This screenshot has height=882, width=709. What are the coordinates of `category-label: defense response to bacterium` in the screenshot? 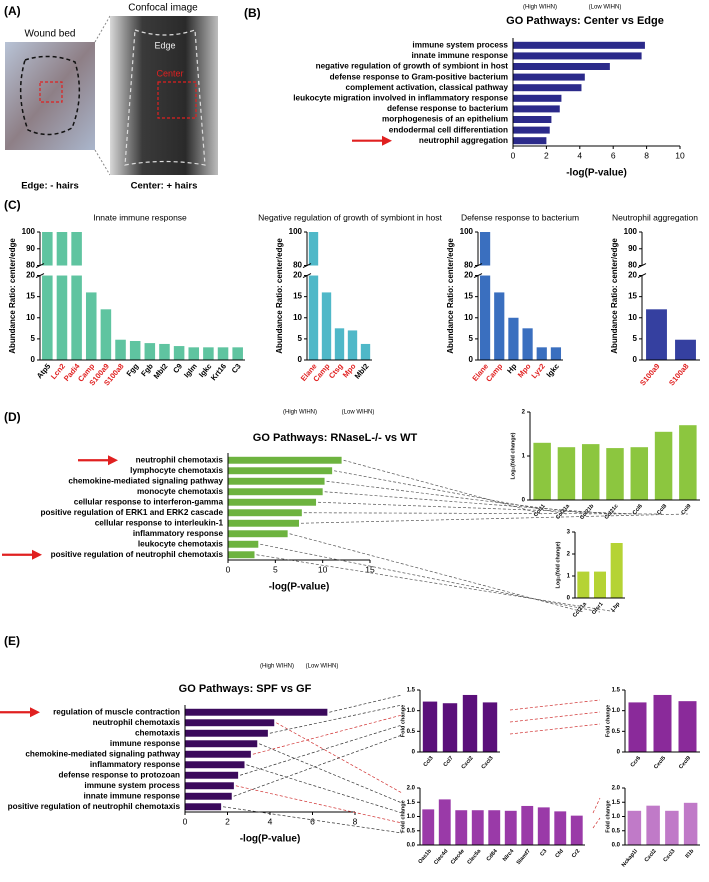 It's located at (447, 108).